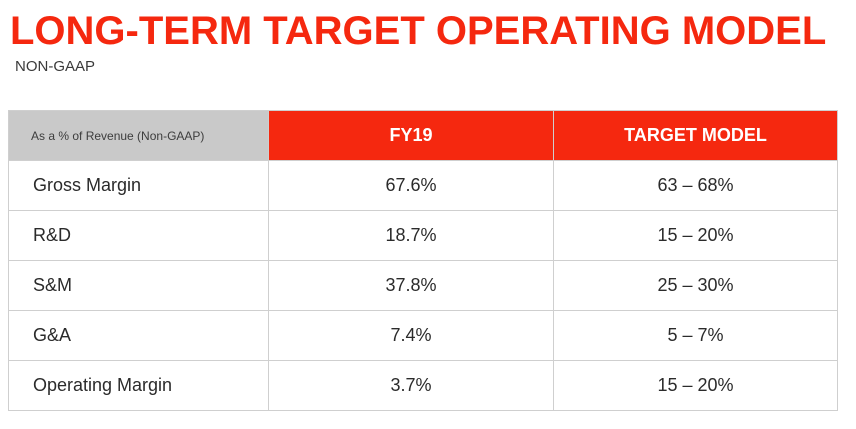  What do you see at coordinates (411, 285) in the screenshot?
I see `cell-fy19-sm: 37.8%` at bounding box center [411, 285].